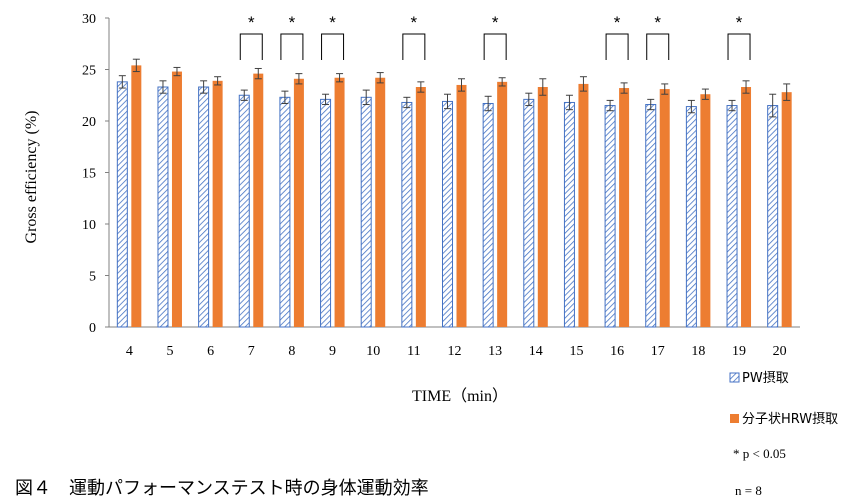  I want to click on x-tick-label: 18, so click(698, 351).